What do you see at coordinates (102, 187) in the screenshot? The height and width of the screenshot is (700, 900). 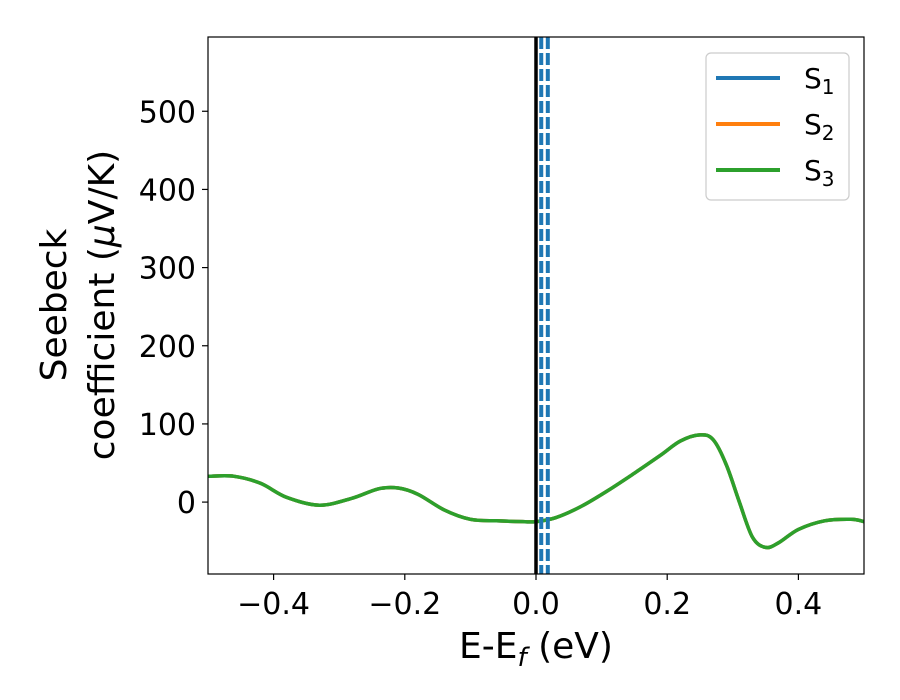 I see `y-axis-label-unit: V/K)` at bounding box center [102, 187].